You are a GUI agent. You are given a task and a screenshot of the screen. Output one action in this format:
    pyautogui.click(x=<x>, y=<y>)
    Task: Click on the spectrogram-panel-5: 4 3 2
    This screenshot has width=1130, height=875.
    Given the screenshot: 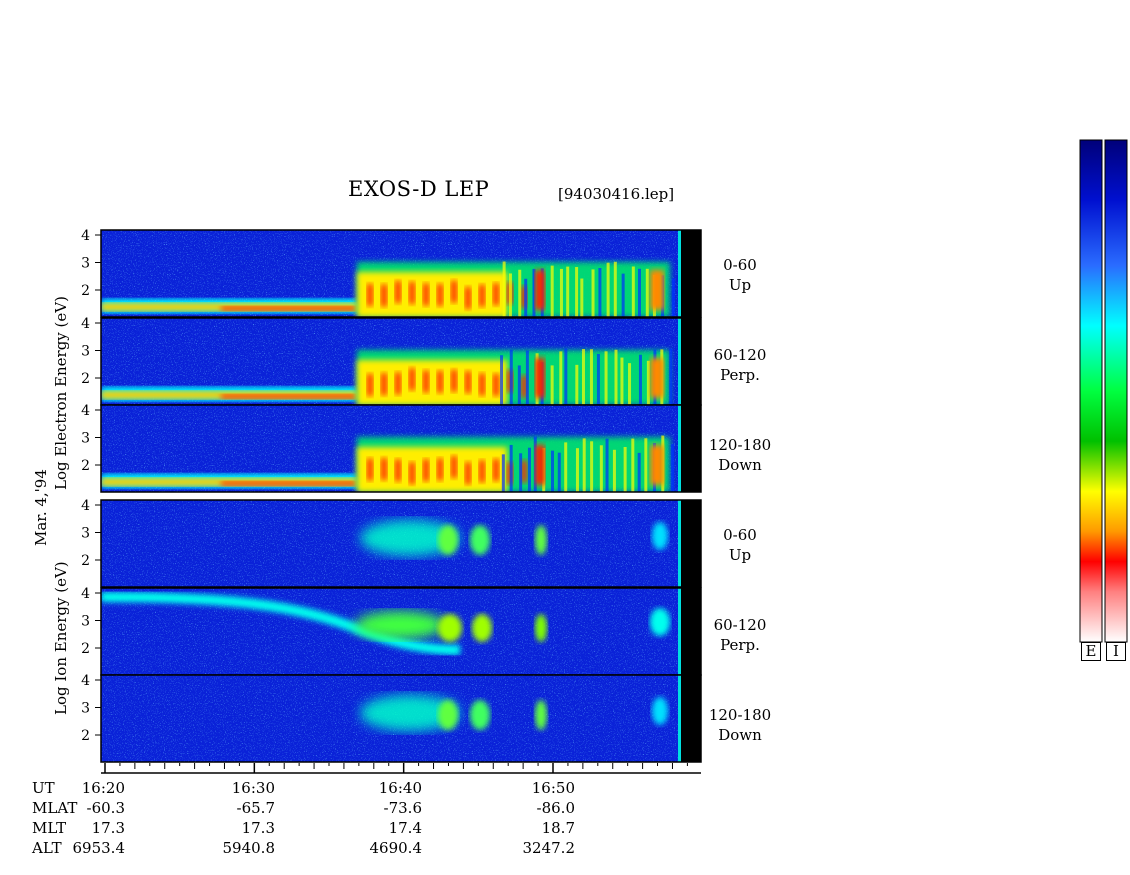 What is the action you would take?
    pyautogui.click(x=391, y=631)
    